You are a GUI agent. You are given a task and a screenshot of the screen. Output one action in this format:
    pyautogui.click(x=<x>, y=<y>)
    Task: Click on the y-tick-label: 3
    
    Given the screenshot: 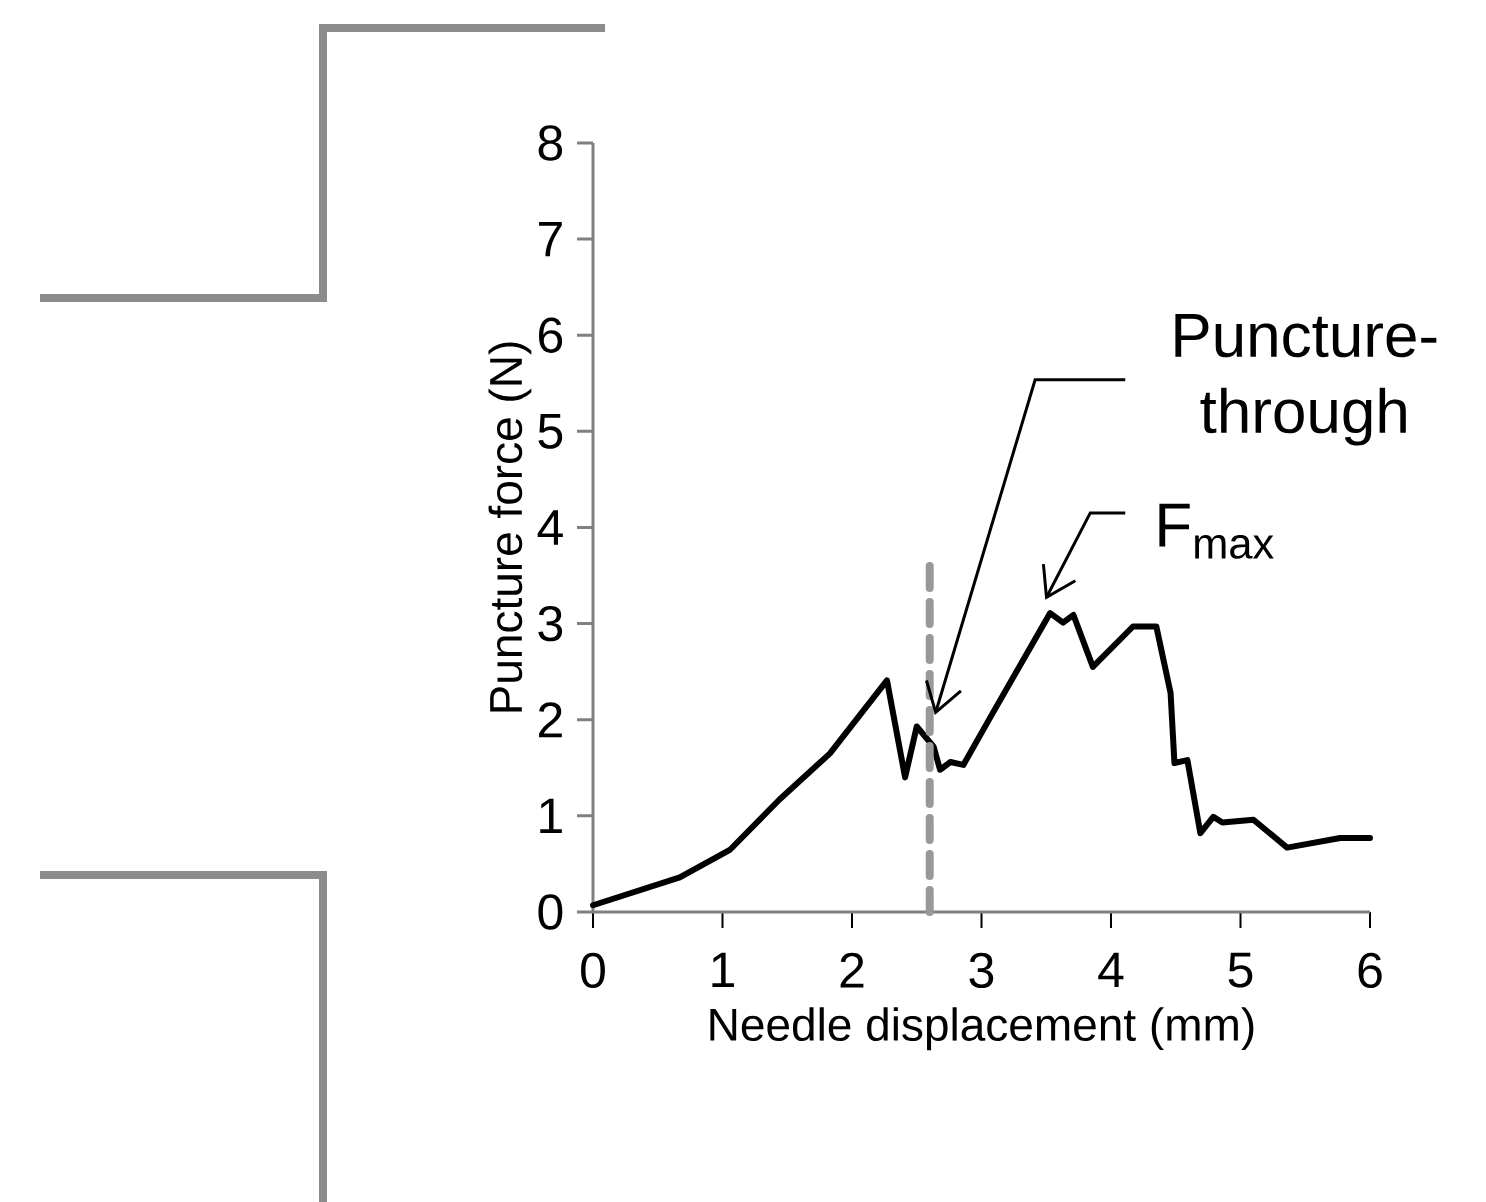 What is the action you would take?
    pyautogui.click(x=550, y=623)
    